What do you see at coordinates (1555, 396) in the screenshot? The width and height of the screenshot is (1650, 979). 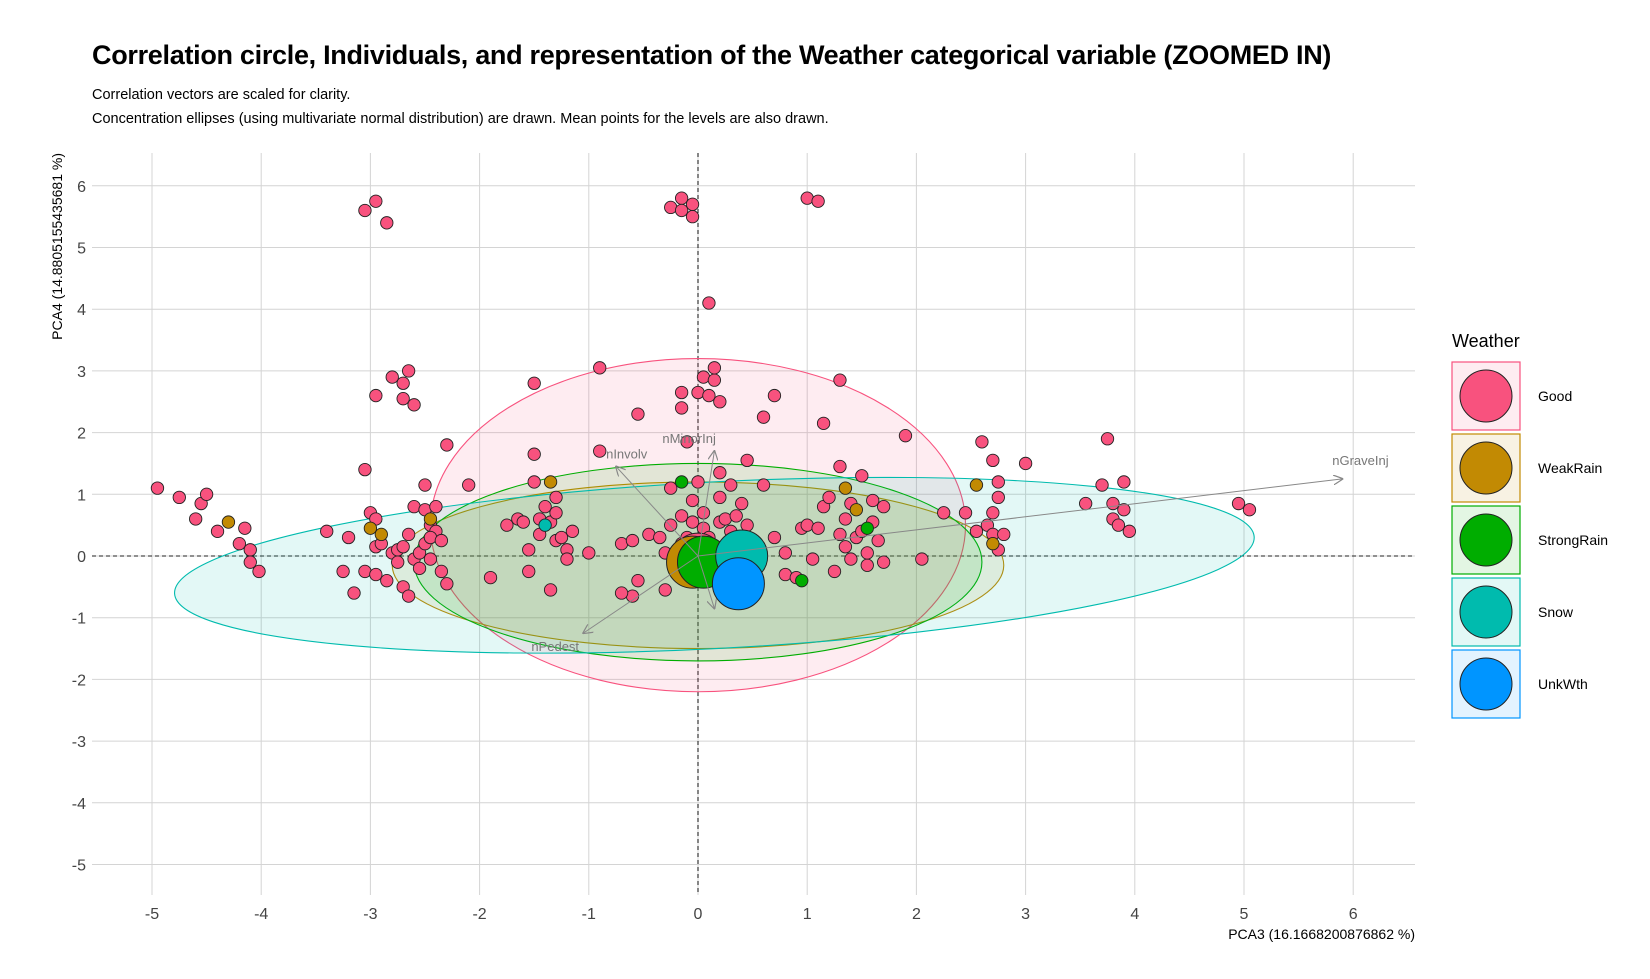 I see `legend-label-good: Good` at bounding box center [1555, 396].